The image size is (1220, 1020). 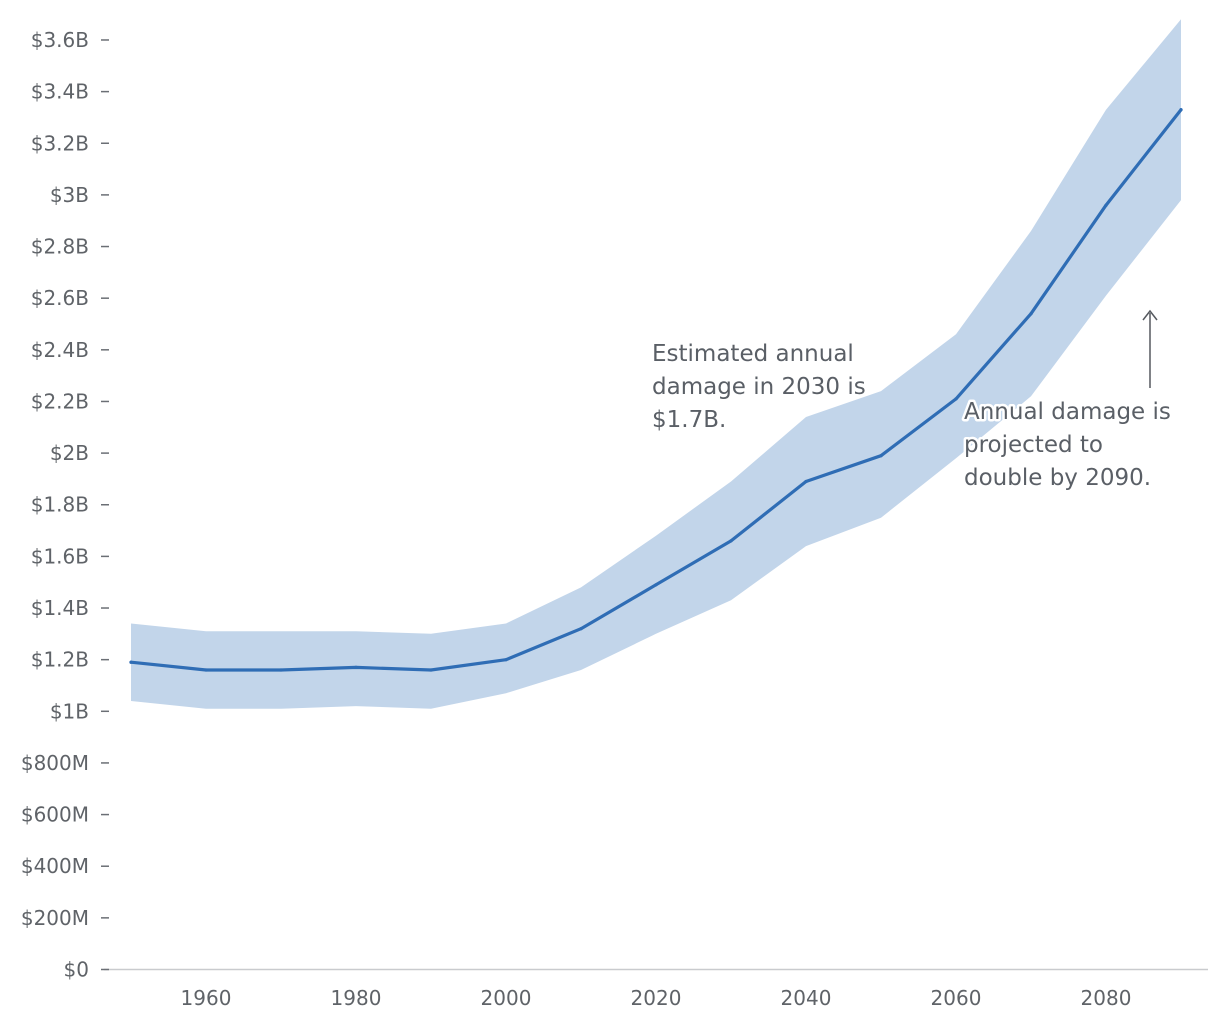 What do you see at coordinates (76, 970) in the screenshot?
I see `y-tick-label: $0` at bounding box center [76, 970].